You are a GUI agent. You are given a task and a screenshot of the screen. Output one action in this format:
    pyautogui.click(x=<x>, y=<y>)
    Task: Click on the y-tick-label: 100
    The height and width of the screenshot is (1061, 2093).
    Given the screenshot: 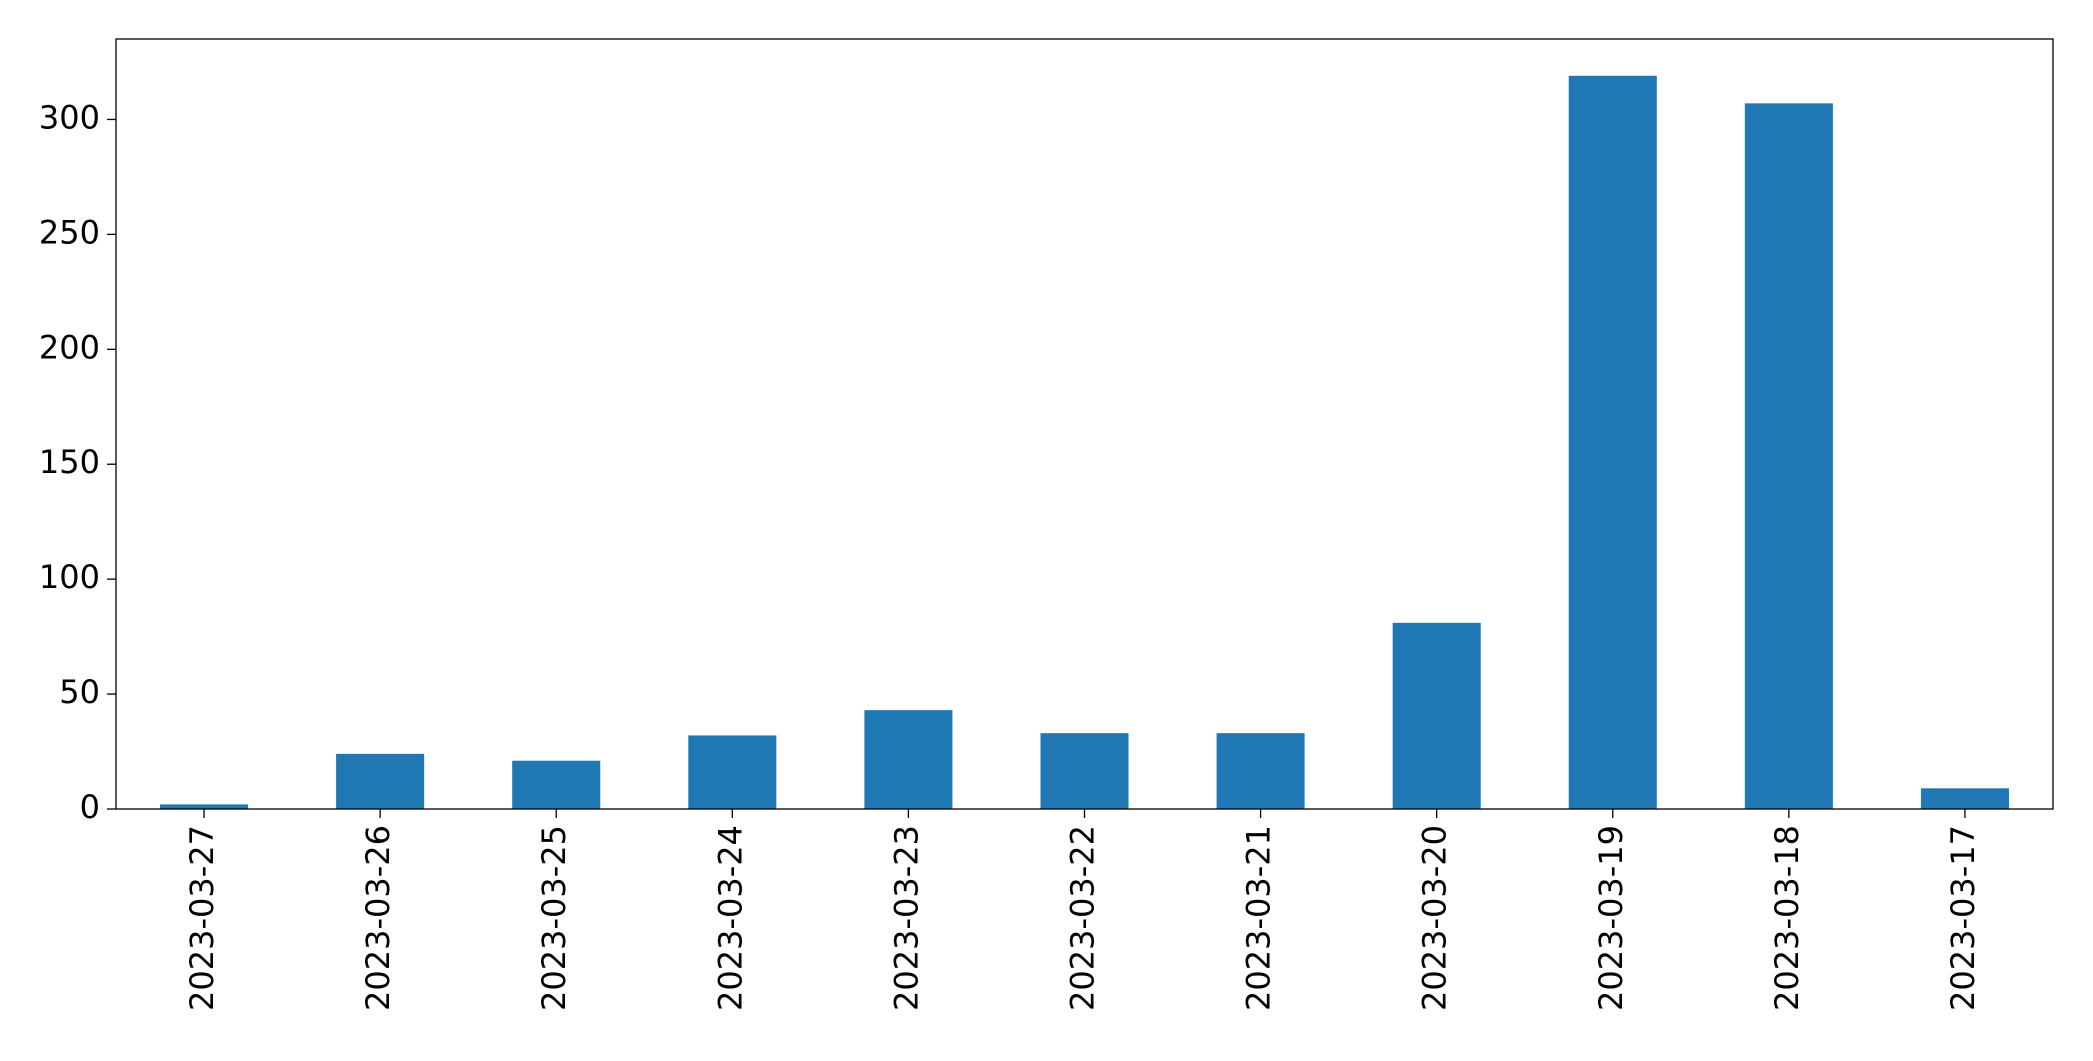 What is the action you would take?
    pyautogui.click(x=69, y=577)
    